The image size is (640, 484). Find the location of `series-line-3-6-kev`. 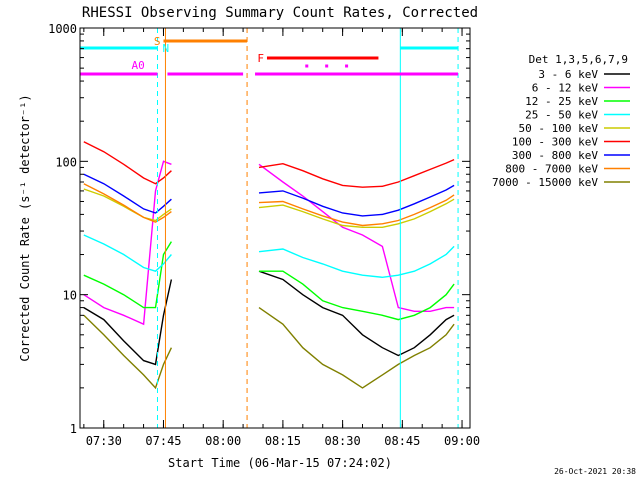

series-line-3-6-kev is located at coordinates (128, 322).